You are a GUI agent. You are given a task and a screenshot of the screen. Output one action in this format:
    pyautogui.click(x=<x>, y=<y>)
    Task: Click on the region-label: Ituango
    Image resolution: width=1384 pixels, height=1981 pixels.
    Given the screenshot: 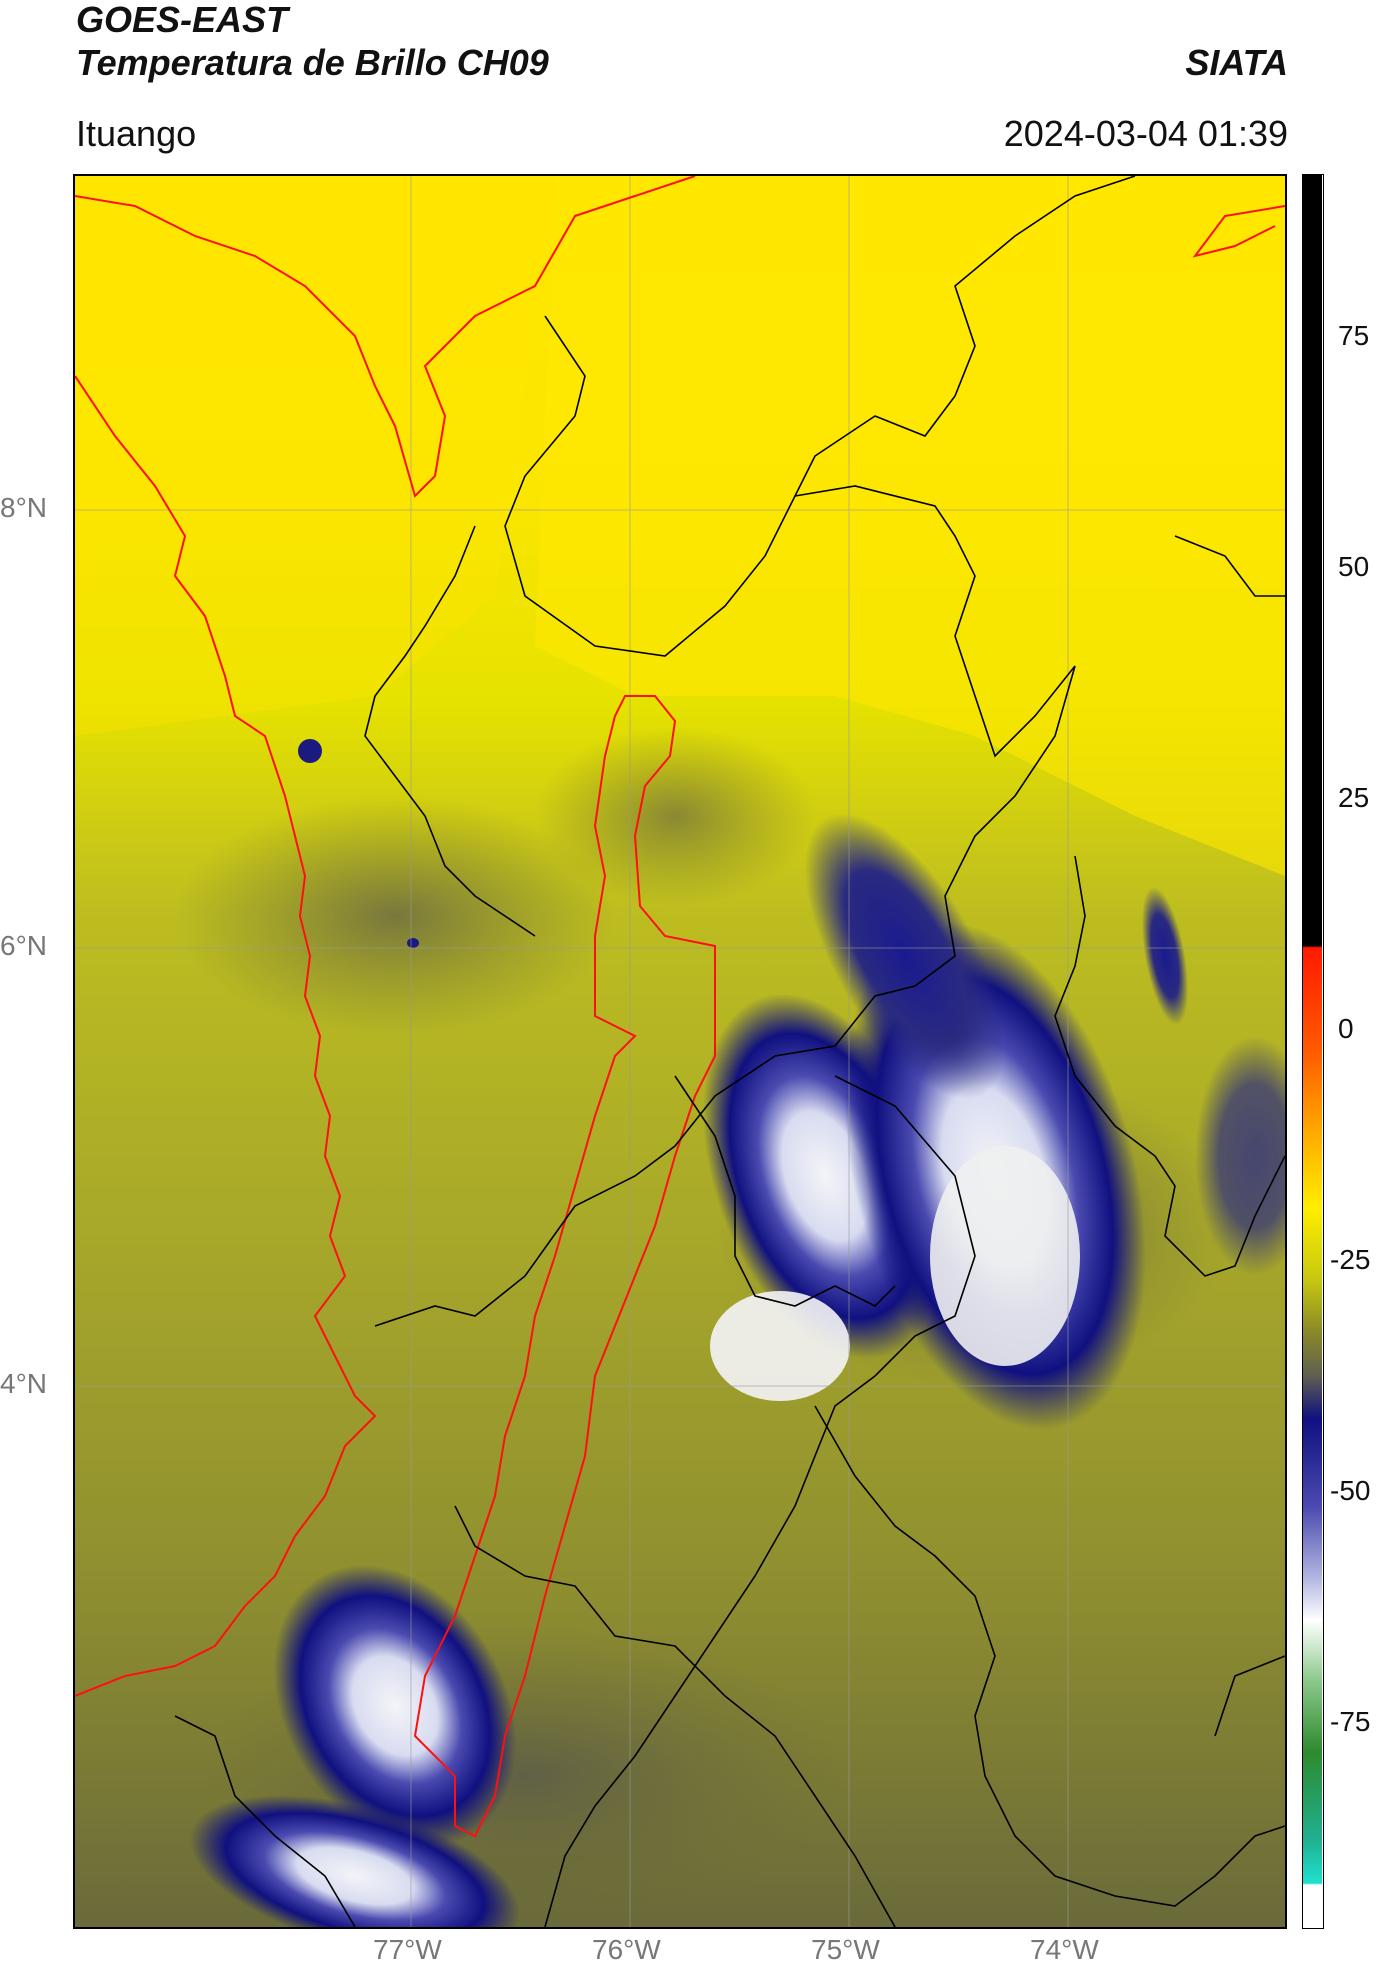 What is the action you would take?
    pyautogui.click(x=136, y=133)
    